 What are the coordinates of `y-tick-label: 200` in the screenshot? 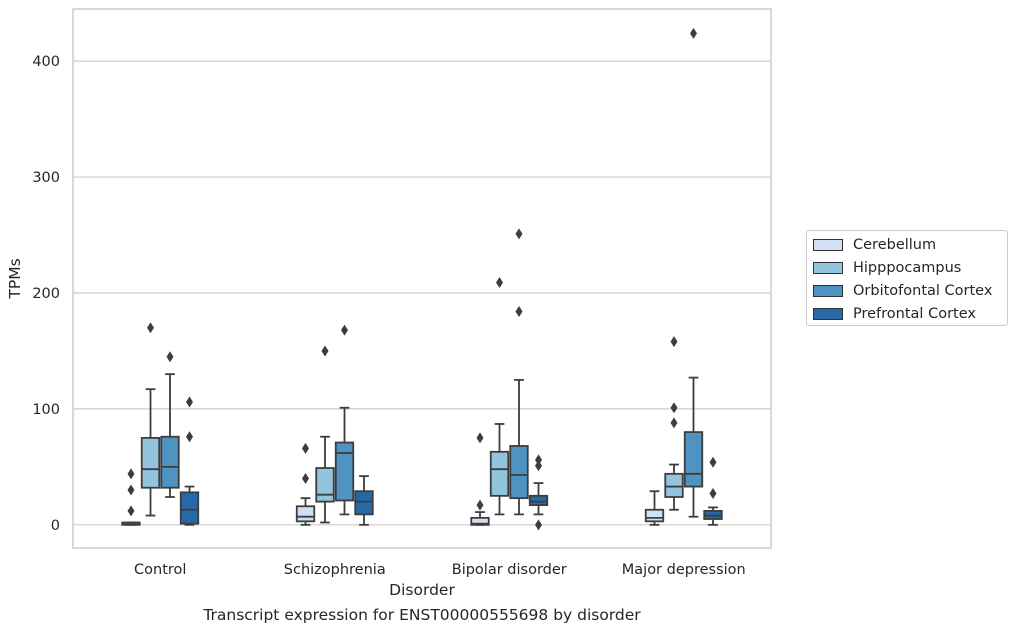 It's located at (46, 294).